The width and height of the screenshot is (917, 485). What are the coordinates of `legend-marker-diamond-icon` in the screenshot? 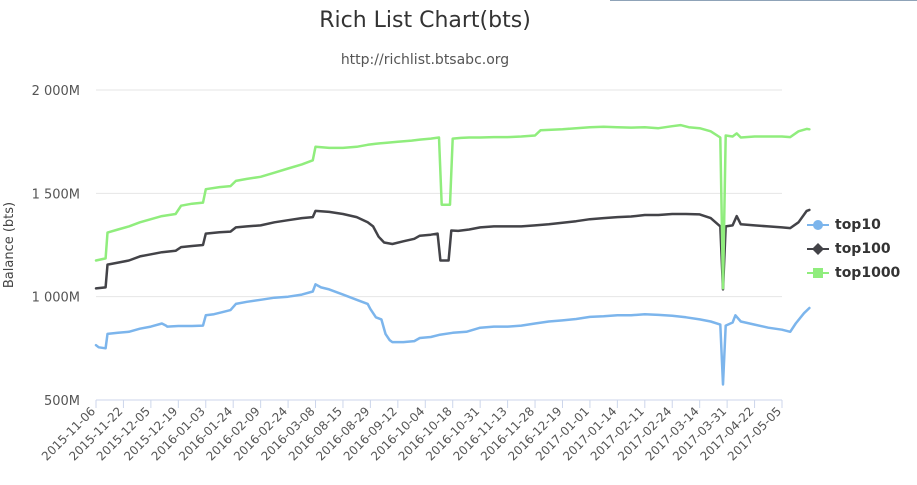 It's located at (818, 249).